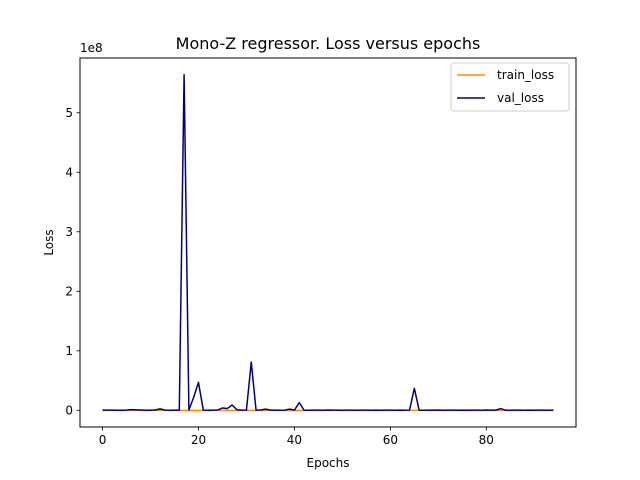 Image resolution: width=640 pixels, height=480 pixels. What do you see at coordinates (69, 410) in the screenshot?
I see `y-tick-label: 0` at bounding box center [69, 410].